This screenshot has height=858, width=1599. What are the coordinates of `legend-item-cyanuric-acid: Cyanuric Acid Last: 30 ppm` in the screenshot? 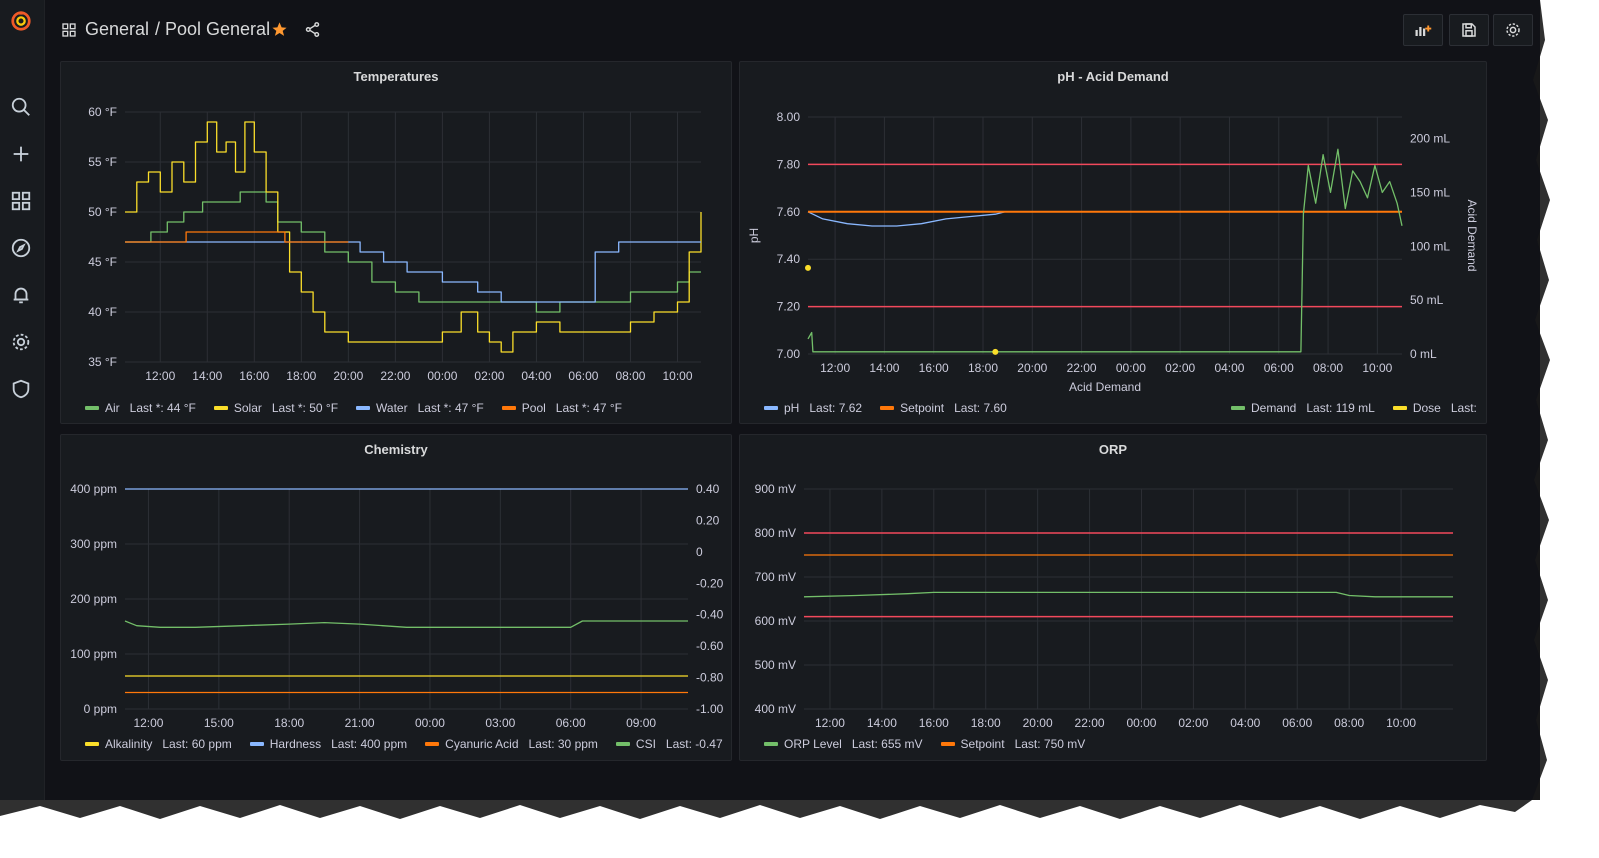 It's located at (511, 744).